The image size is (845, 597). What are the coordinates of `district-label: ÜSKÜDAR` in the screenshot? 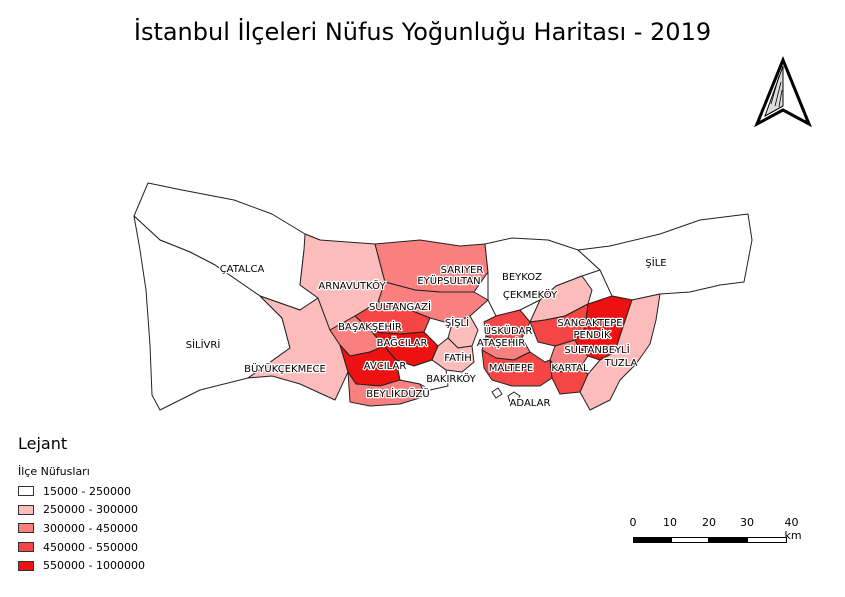 It's located at (508, 330).